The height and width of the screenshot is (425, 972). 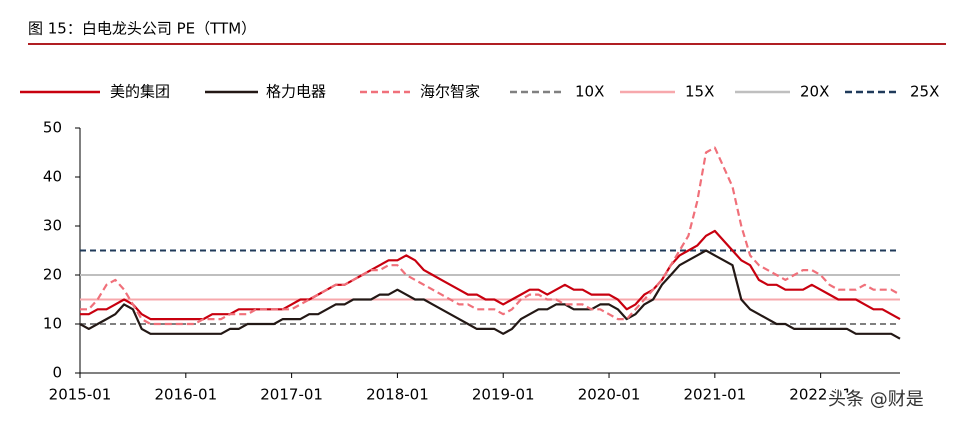 What do you see at coordinates (450, 92) in the screenshot?
I see `legend-label: 海尔智家` at bounding box center [450, 92].